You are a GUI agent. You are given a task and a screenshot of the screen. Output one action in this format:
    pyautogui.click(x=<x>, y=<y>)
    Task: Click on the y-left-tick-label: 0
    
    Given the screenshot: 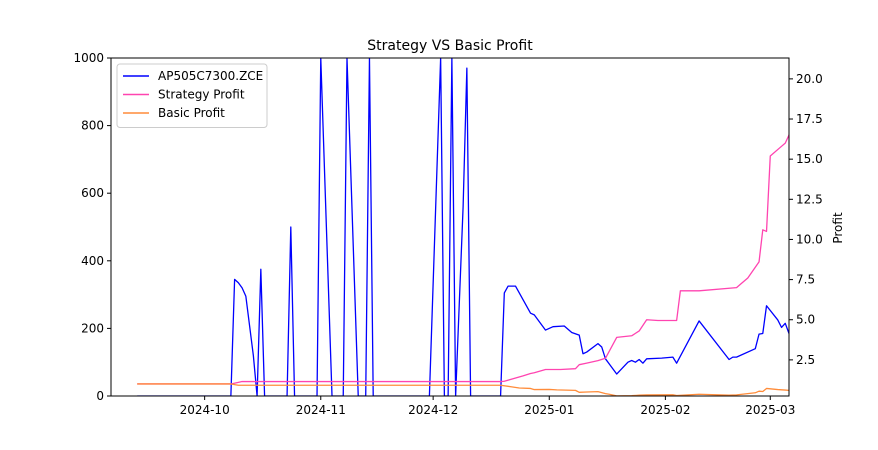 What is the action you would take?
    pyautogui.click(x=100, y=396)
    